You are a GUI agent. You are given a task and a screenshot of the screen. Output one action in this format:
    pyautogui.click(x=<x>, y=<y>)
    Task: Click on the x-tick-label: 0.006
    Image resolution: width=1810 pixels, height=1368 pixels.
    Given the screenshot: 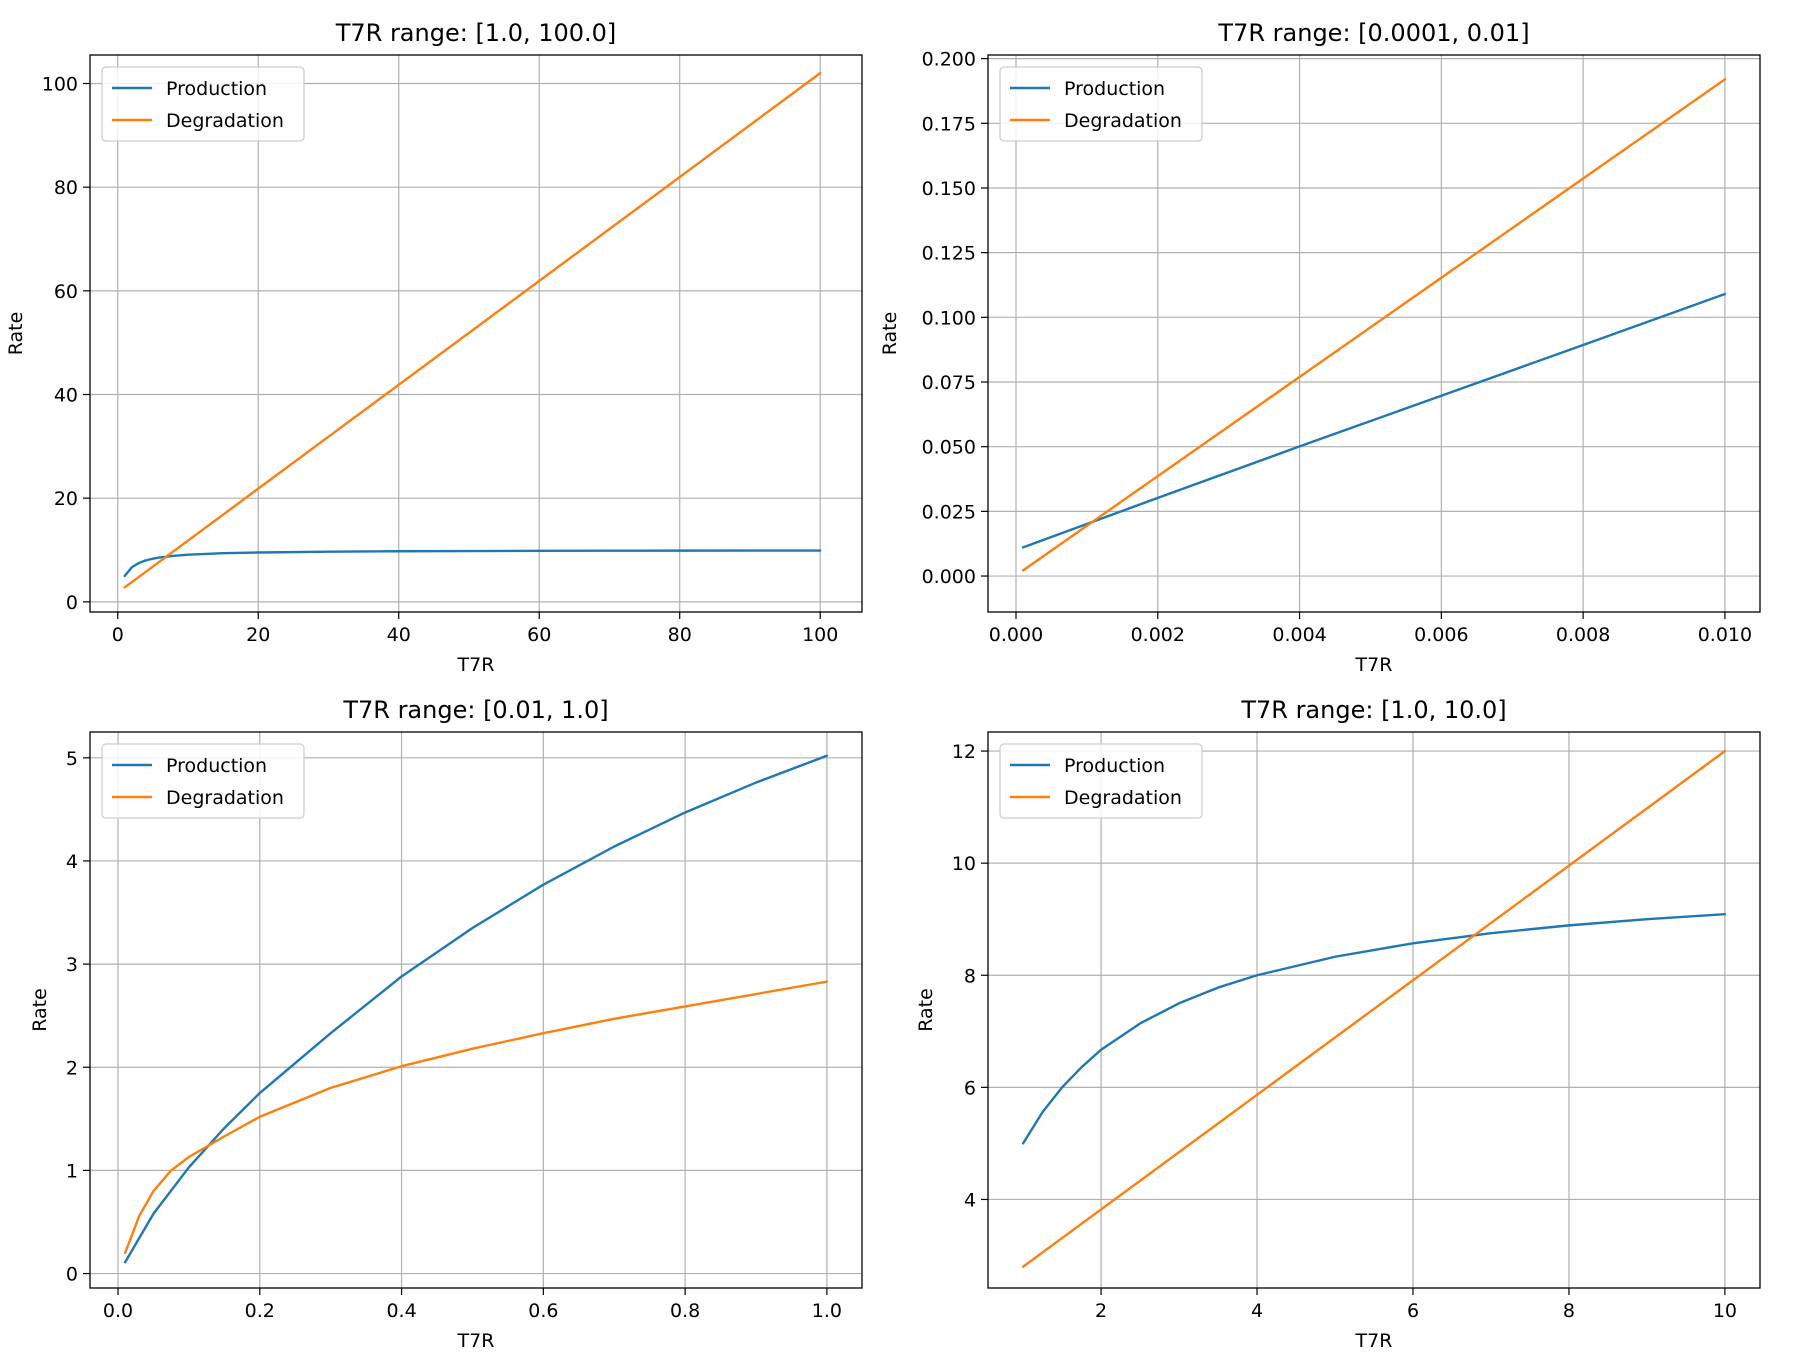 What is the action you would take?
    pyautogui.click(x=1441, y=635)
    